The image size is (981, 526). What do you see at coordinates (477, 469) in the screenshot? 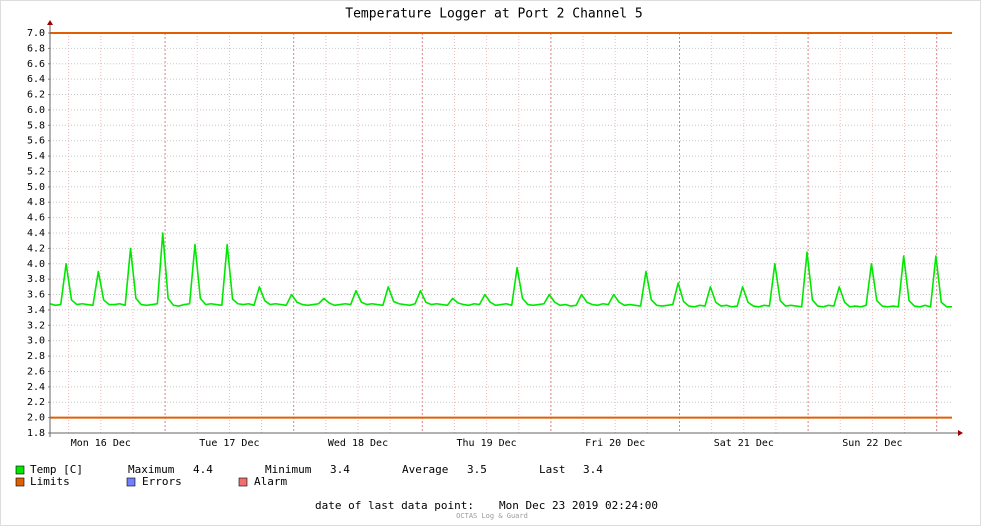
I see `stat-value: 3.5` at bounding box center [477, 469].